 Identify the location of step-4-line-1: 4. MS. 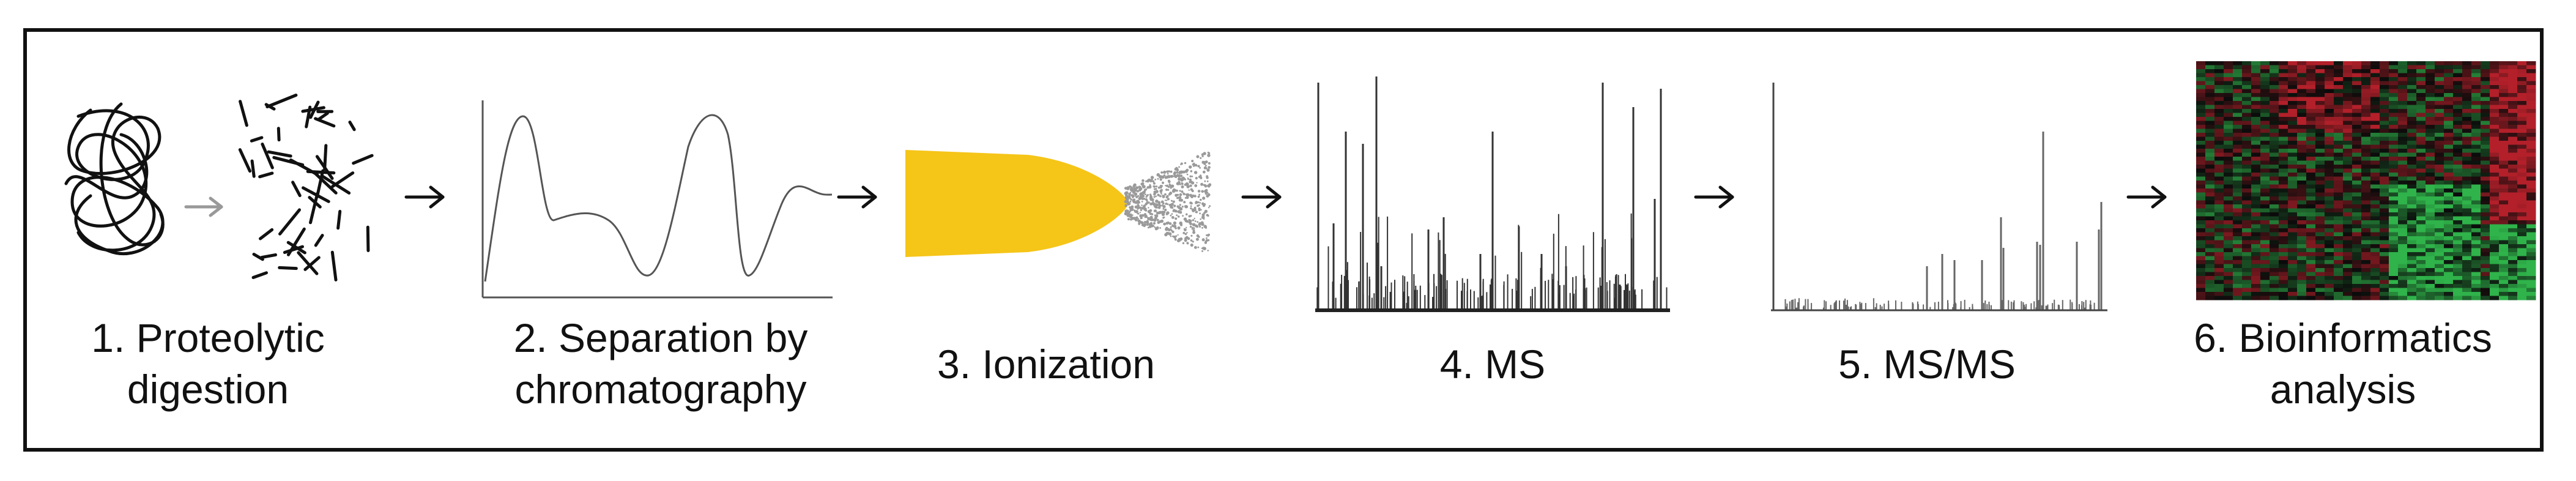
(1492, 364).